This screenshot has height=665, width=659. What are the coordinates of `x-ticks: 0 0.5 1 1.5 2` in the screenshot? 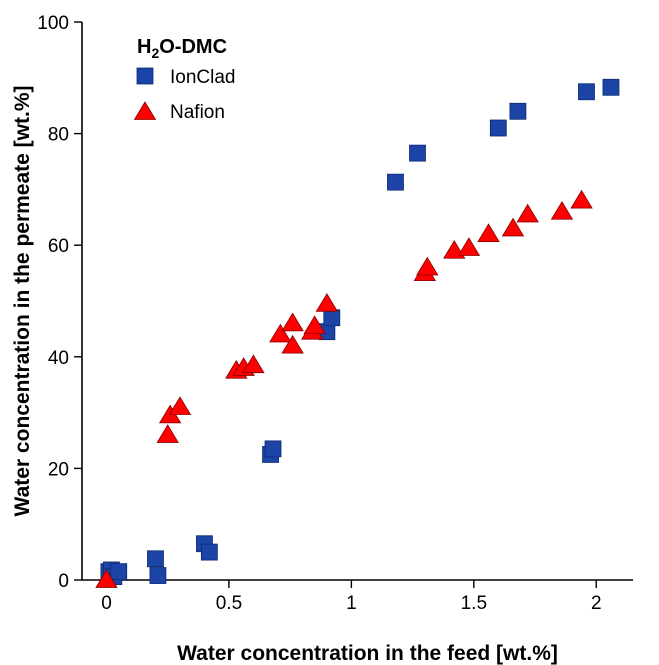 It's located at (351, 597).